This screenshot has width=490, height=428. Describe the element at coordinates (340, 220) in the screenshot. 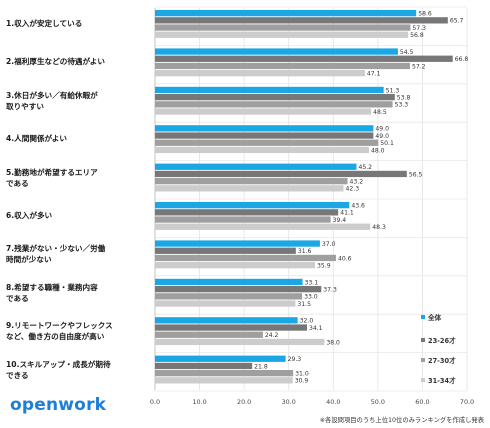

I see `data-label: 39.4` at that location.